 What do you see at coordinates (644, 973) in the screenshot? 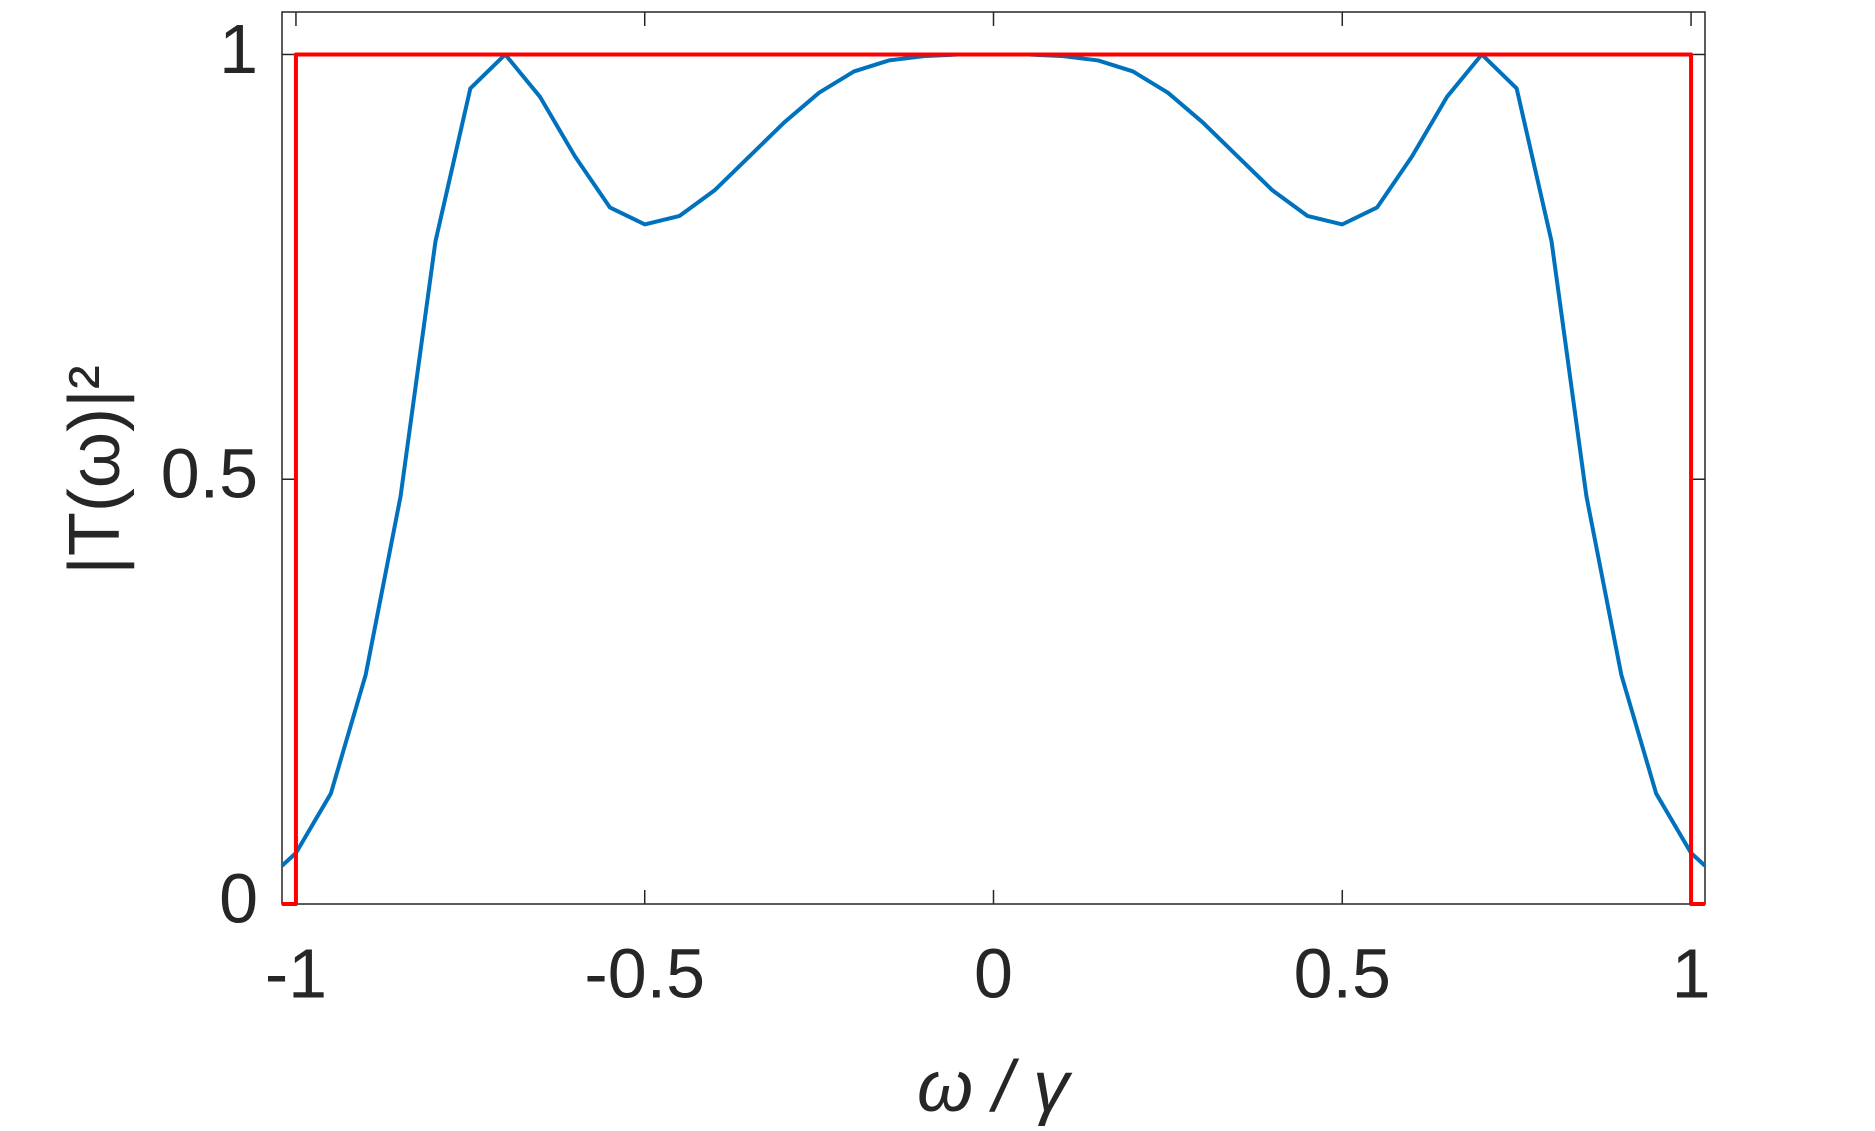
I see `x-tick-label: -0.5` at bounding box center [644, 973].